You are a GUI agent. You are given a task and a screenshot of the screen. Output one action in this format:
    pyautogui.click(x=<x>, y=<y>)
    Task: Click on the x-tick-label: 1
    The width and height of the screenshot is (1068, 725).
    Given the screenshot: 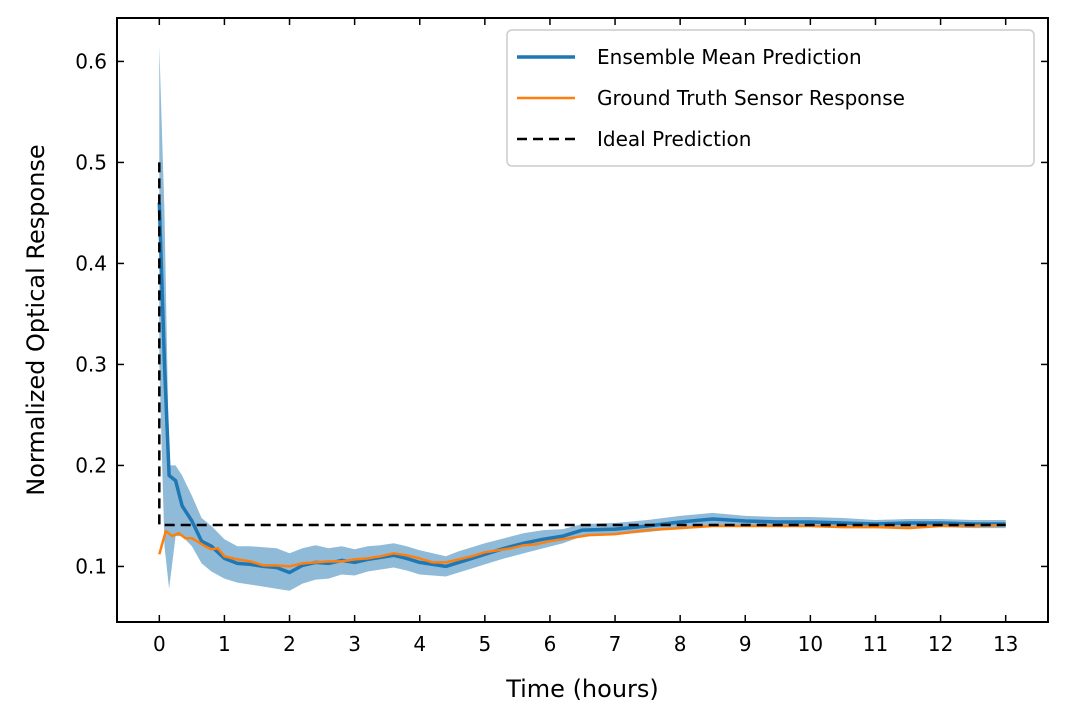 What is the action you would take?
    pyautogui.click(x=224, y=644)
    